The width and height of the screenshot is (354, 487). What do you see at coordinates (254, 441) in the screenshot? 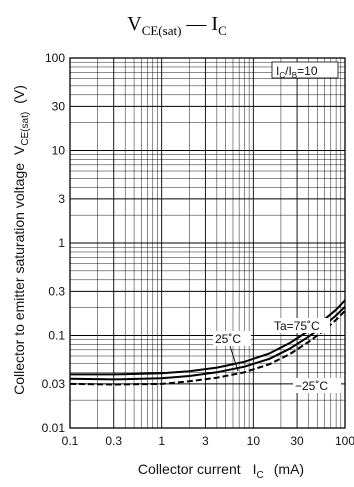
I see `x-tick-label: 10` at bounding box center [254, 441].